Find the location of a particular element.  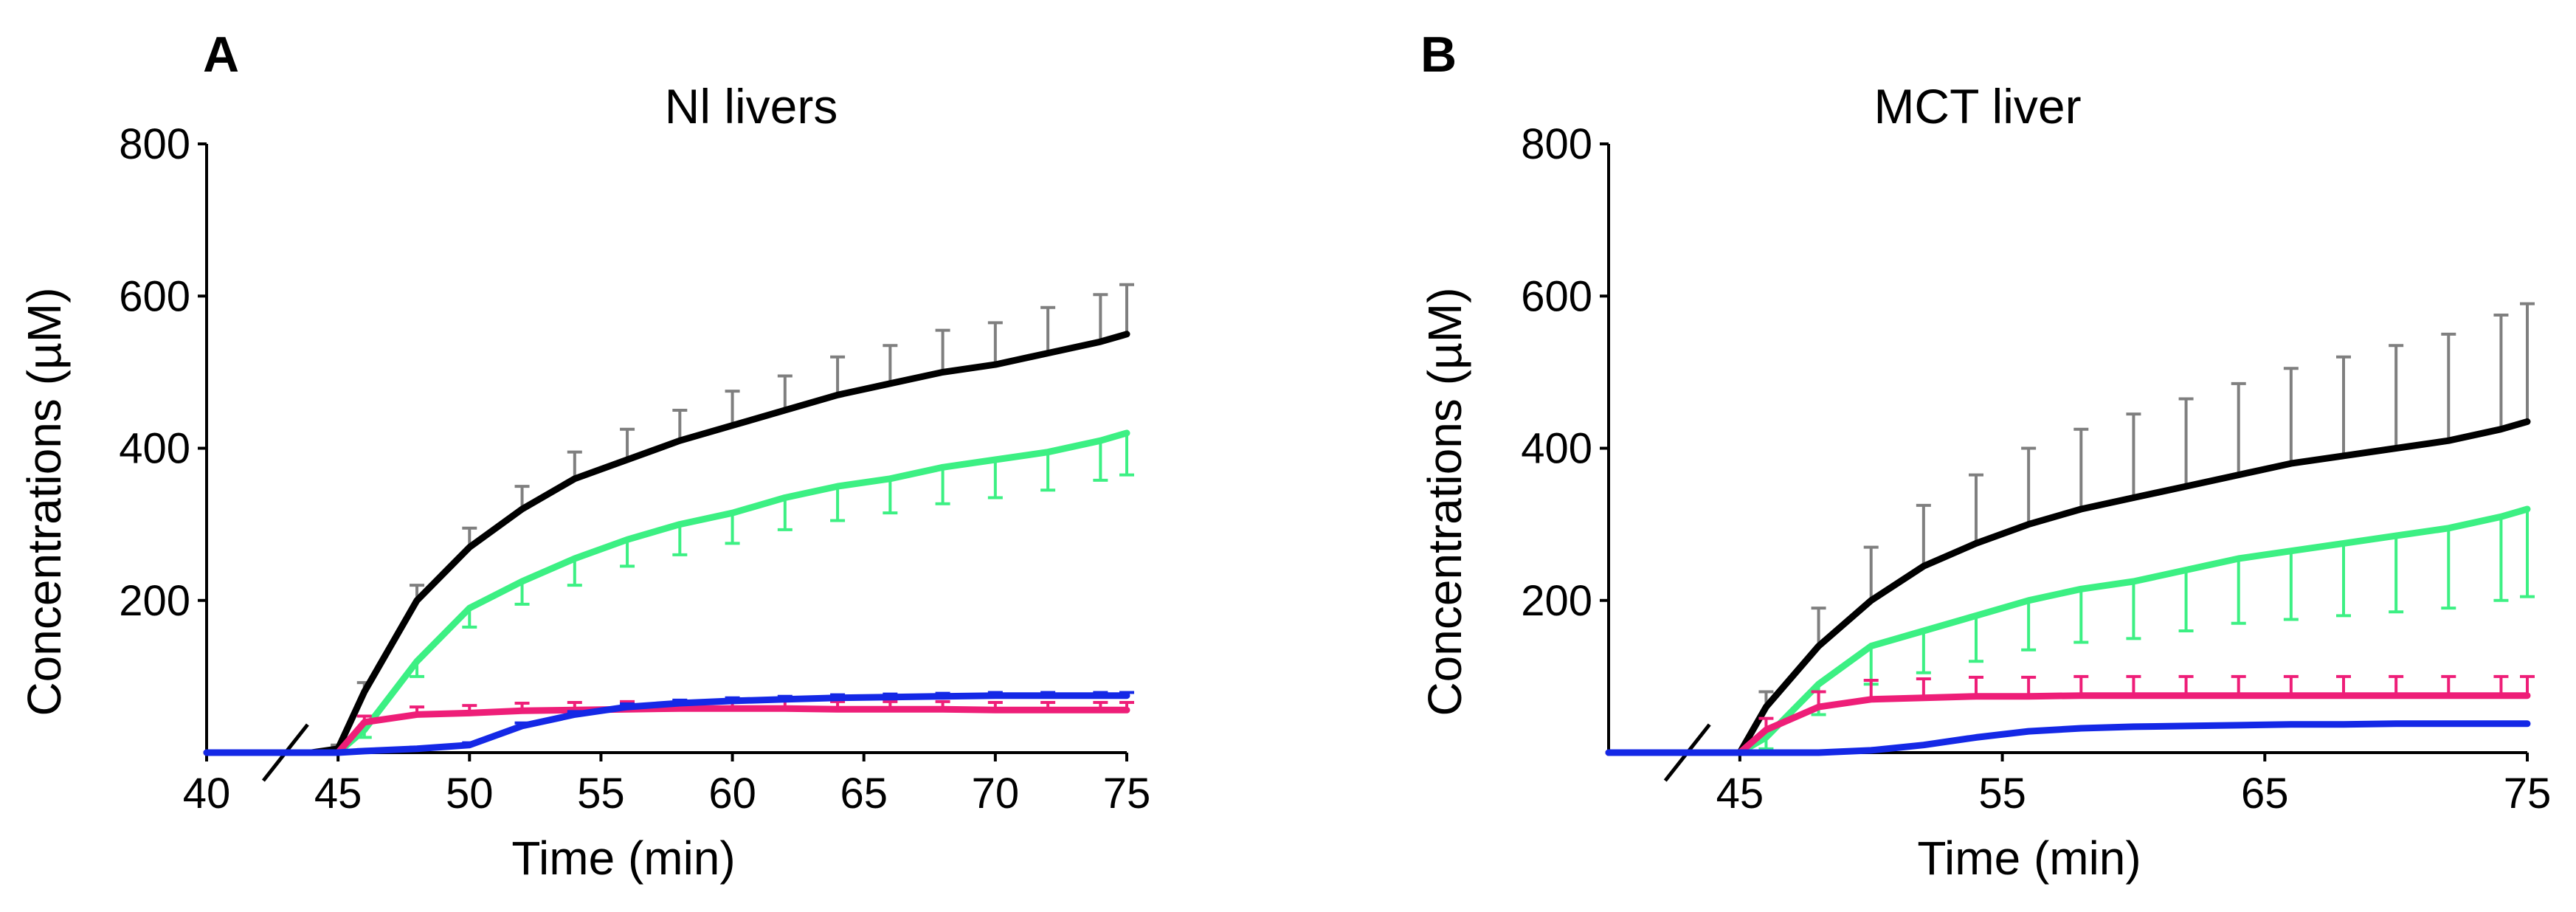

x-tick-label-a: 70 is located at coordinates (996, 794).